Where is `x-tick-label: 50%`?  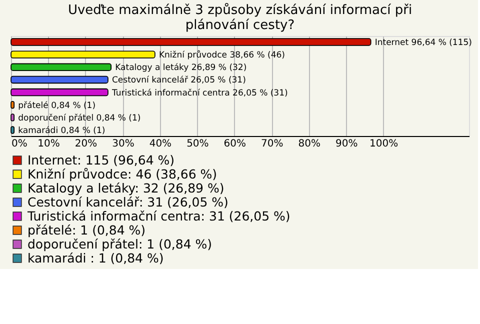 x-tick-label: 50% is located at coordinates (197, 144).